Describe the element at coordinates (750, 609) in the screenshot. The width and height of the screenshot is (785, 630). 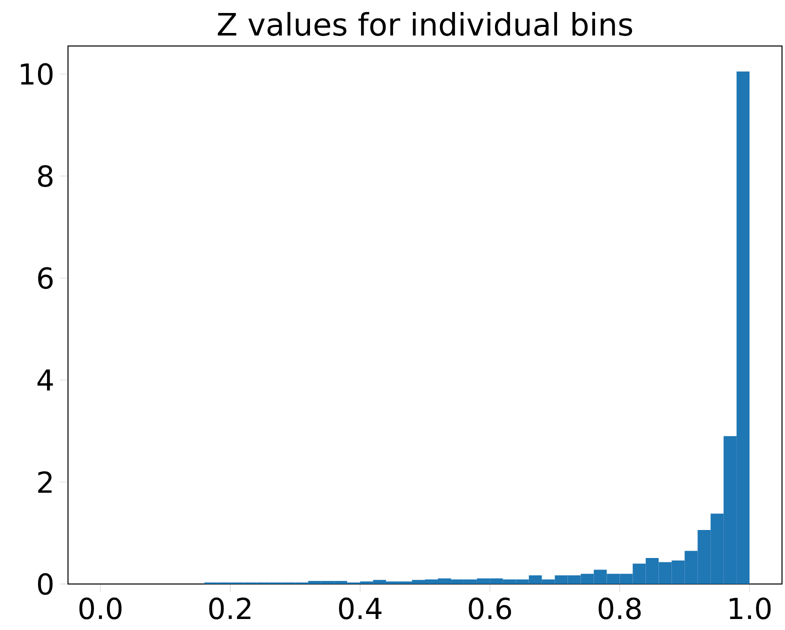
I see `x-tick-label: 1.0` at that location.